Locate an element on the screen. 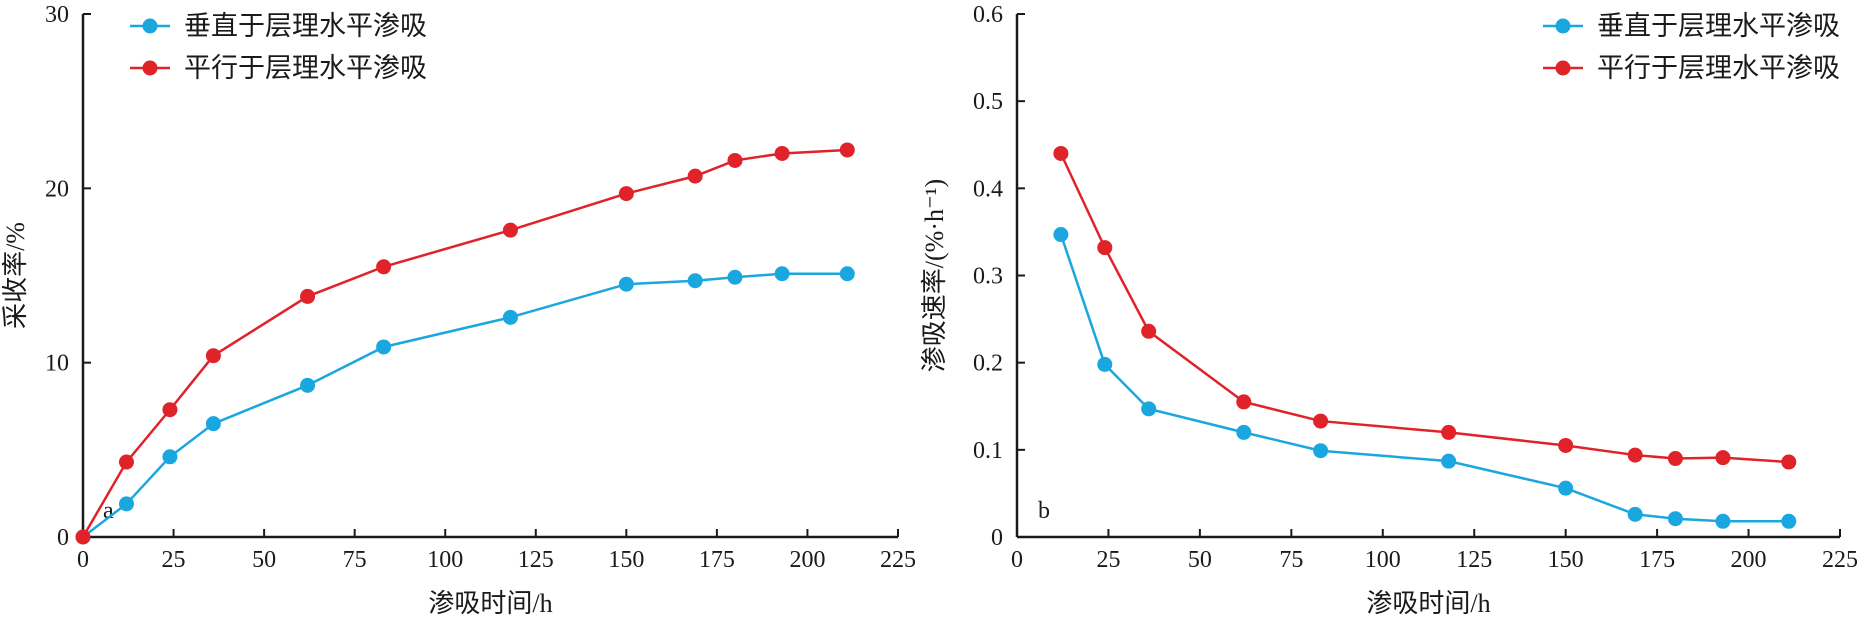  y-tick-label: 20 is located at coordinates (57, 189).